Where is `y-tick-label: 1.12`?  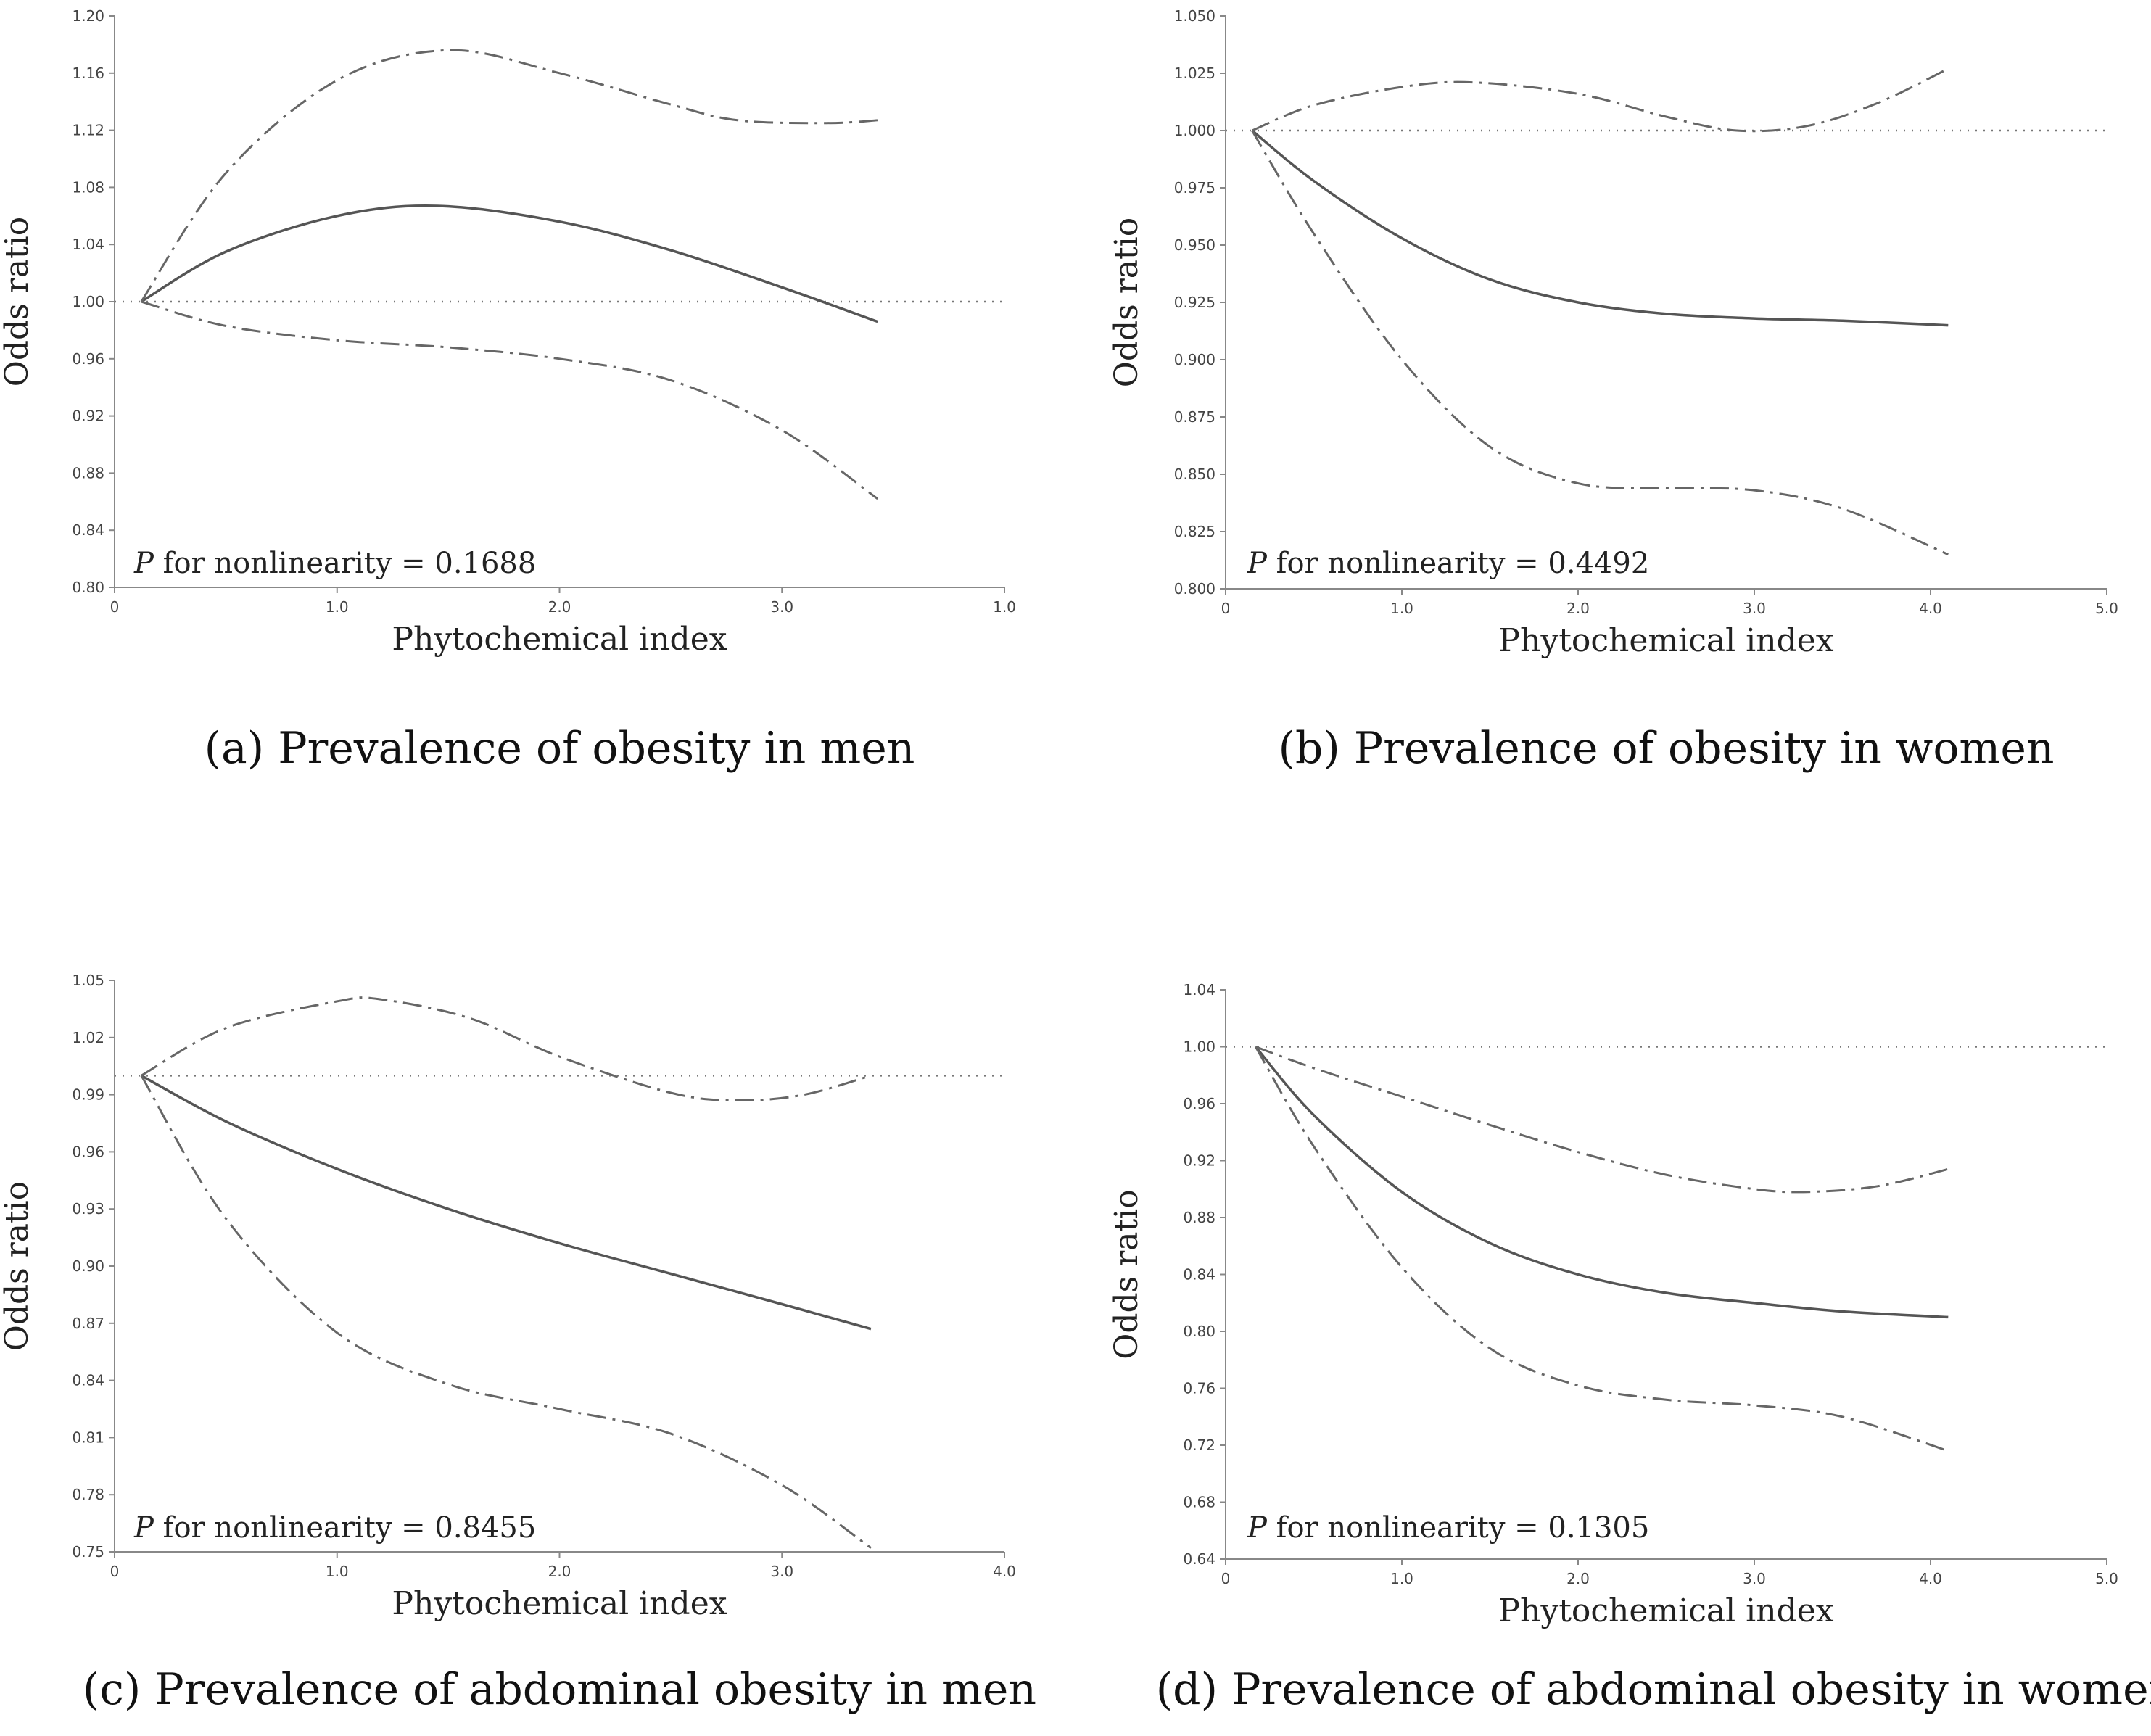 y-tick-label: 1.12 is located at coordinates (88, 130).